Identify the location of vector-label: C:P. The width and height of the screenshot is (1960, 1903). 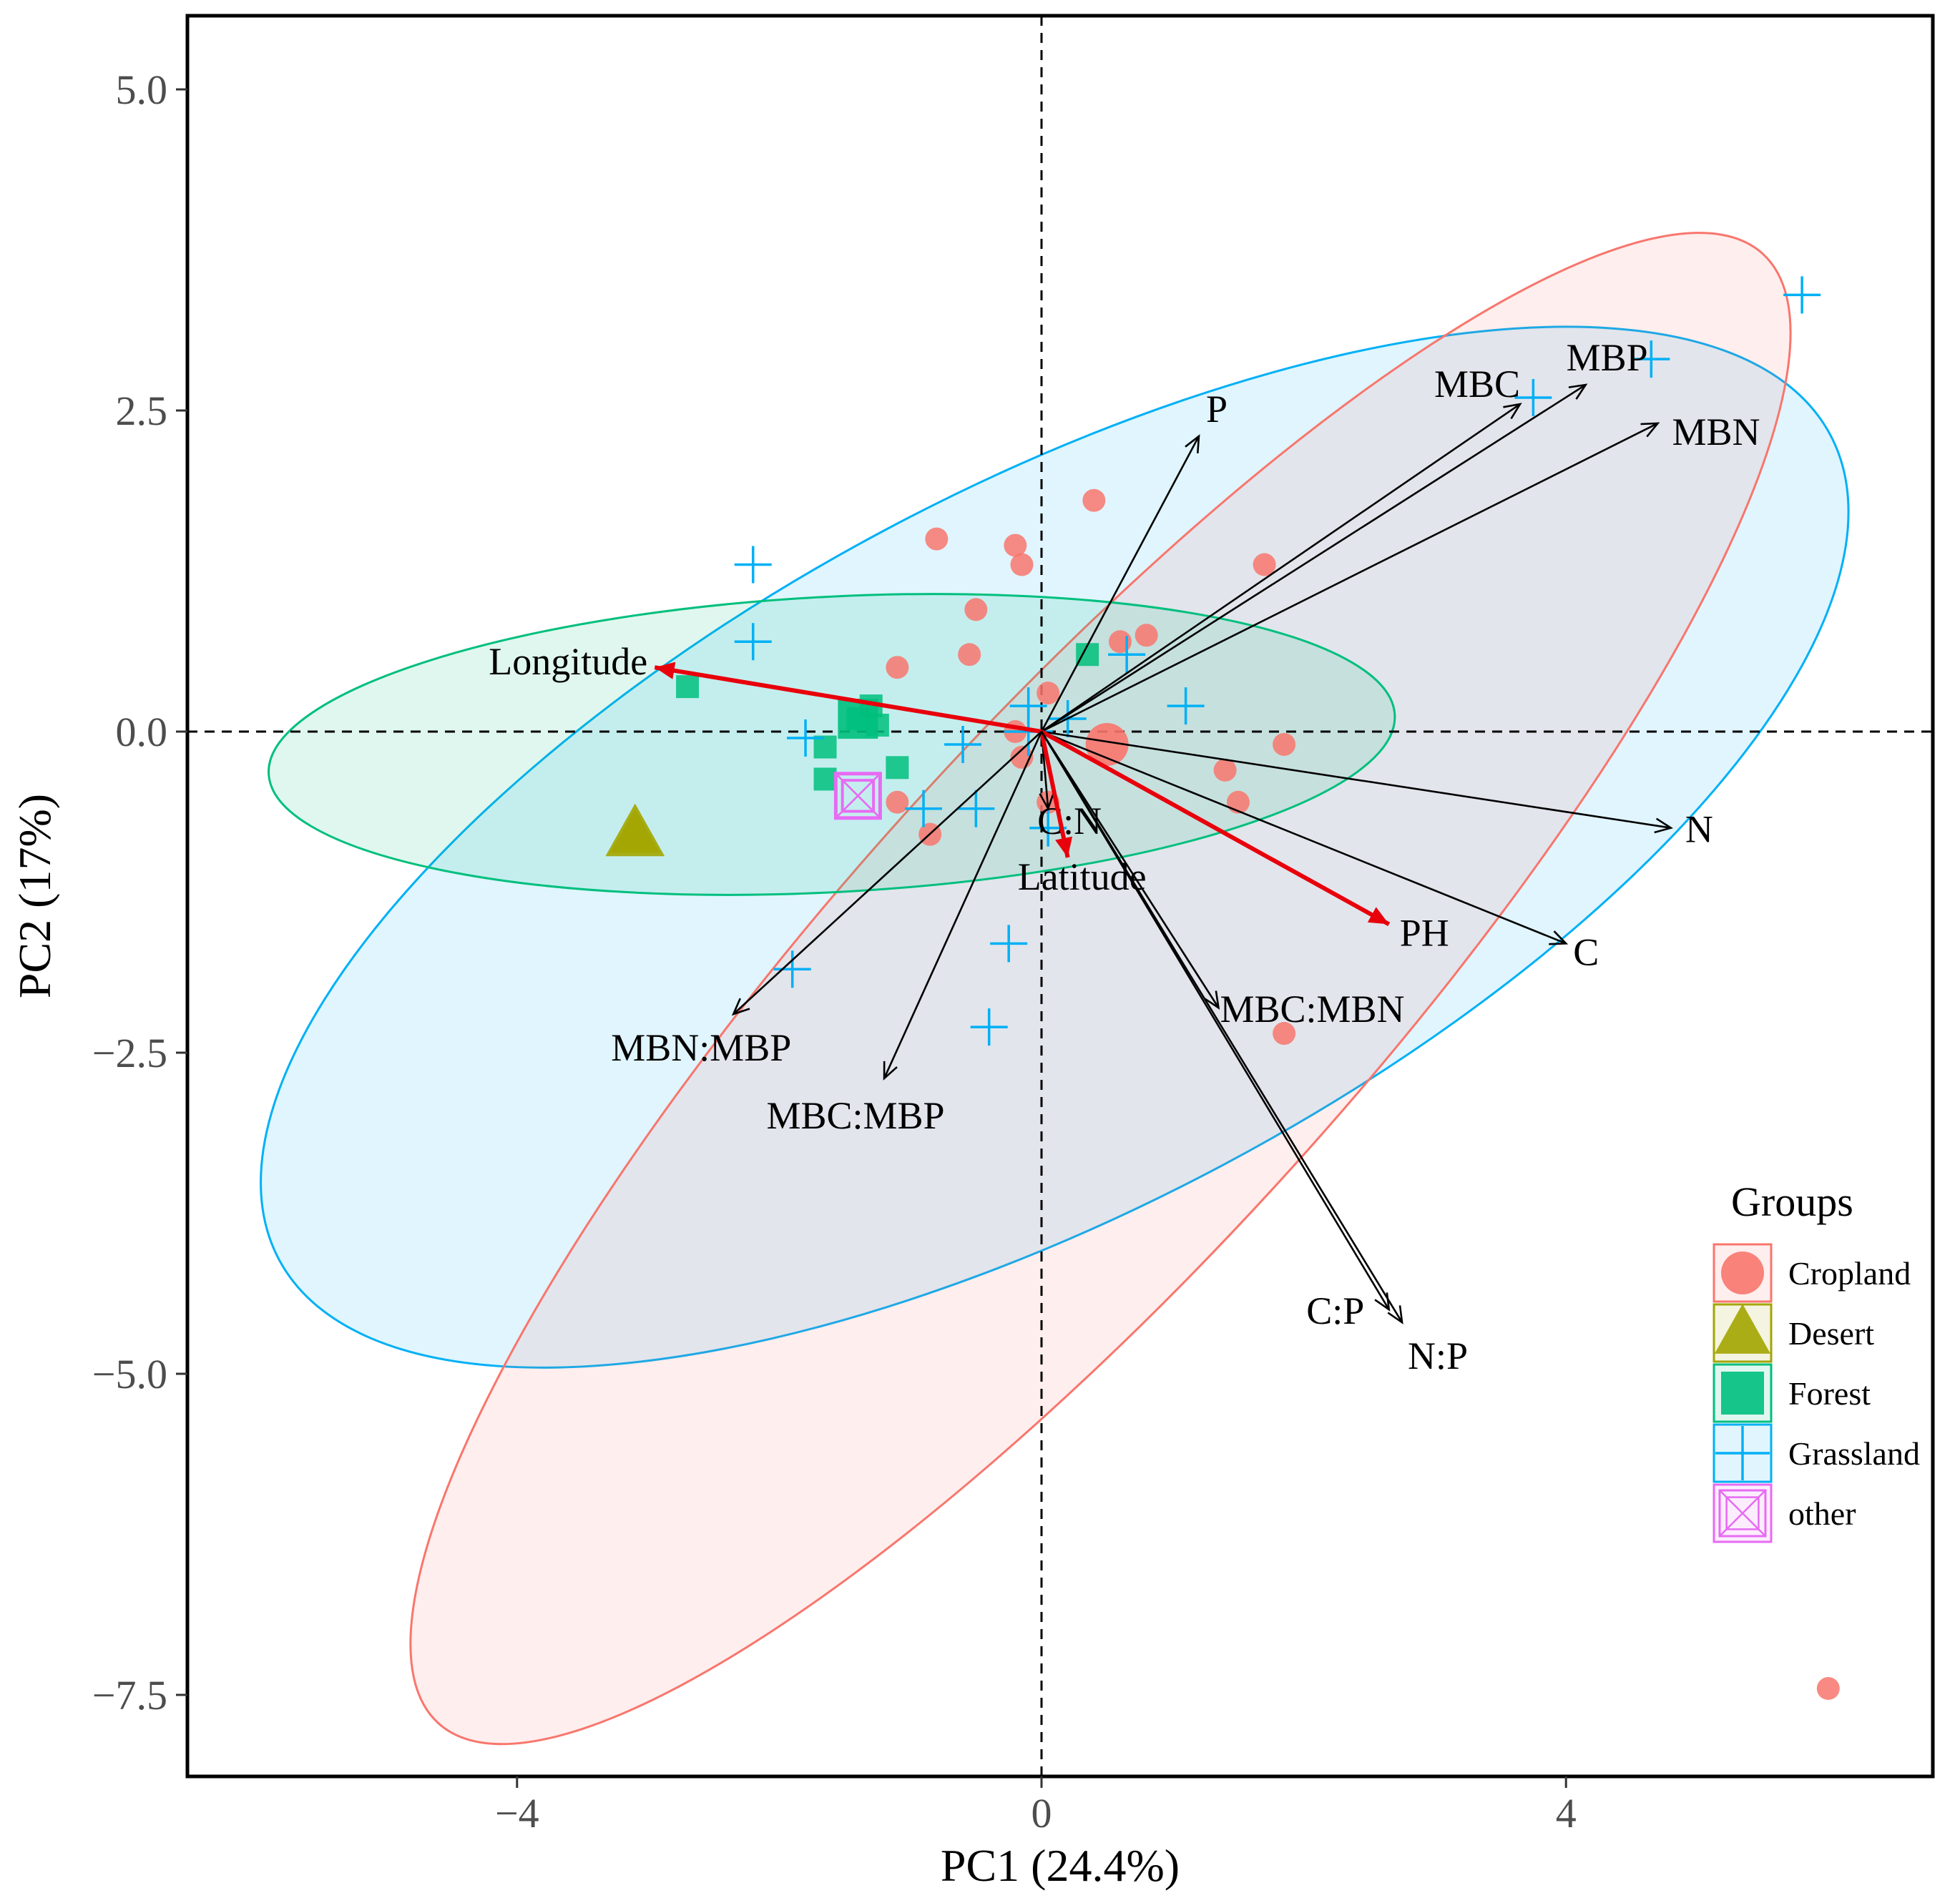
(1335, 1310).